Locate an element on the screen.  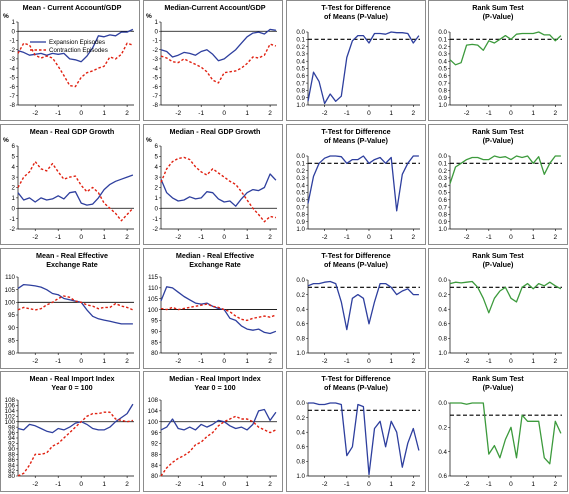
y-tick-label: -1 is located at coordinates (155, 41).